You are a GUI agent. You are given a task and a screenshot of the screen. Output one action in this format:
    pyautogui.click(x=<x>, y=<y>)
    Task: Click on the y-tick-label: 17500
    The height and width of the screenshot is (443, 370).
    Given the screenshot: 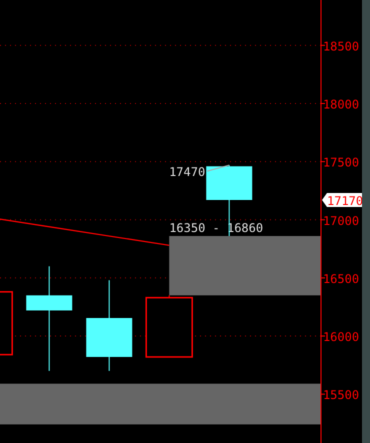 What is the action you would take?
    pyautogui.click(x=341, y=163)
    